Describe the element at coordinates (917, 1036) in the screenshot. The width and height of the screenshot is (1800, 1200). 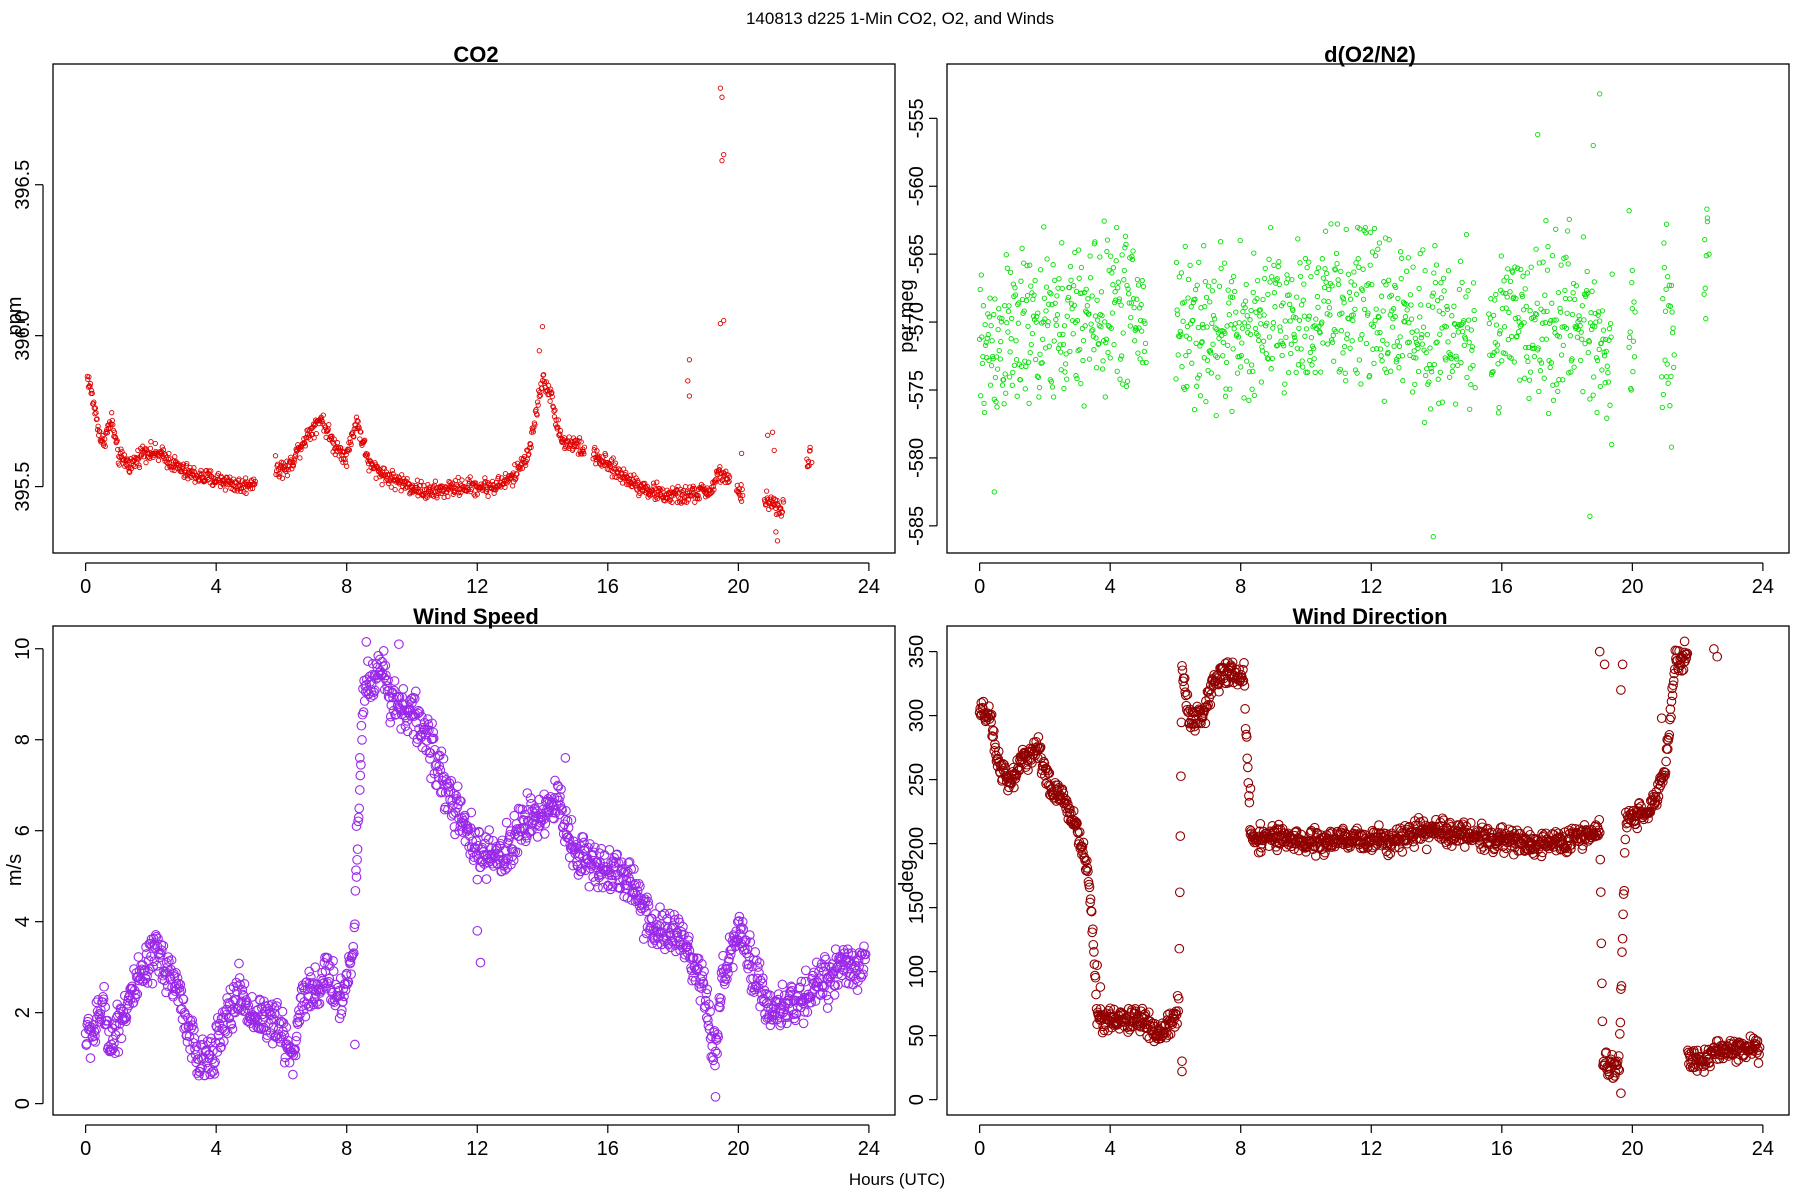
I see `wind-direction-y-tick-label: 50` at that location.